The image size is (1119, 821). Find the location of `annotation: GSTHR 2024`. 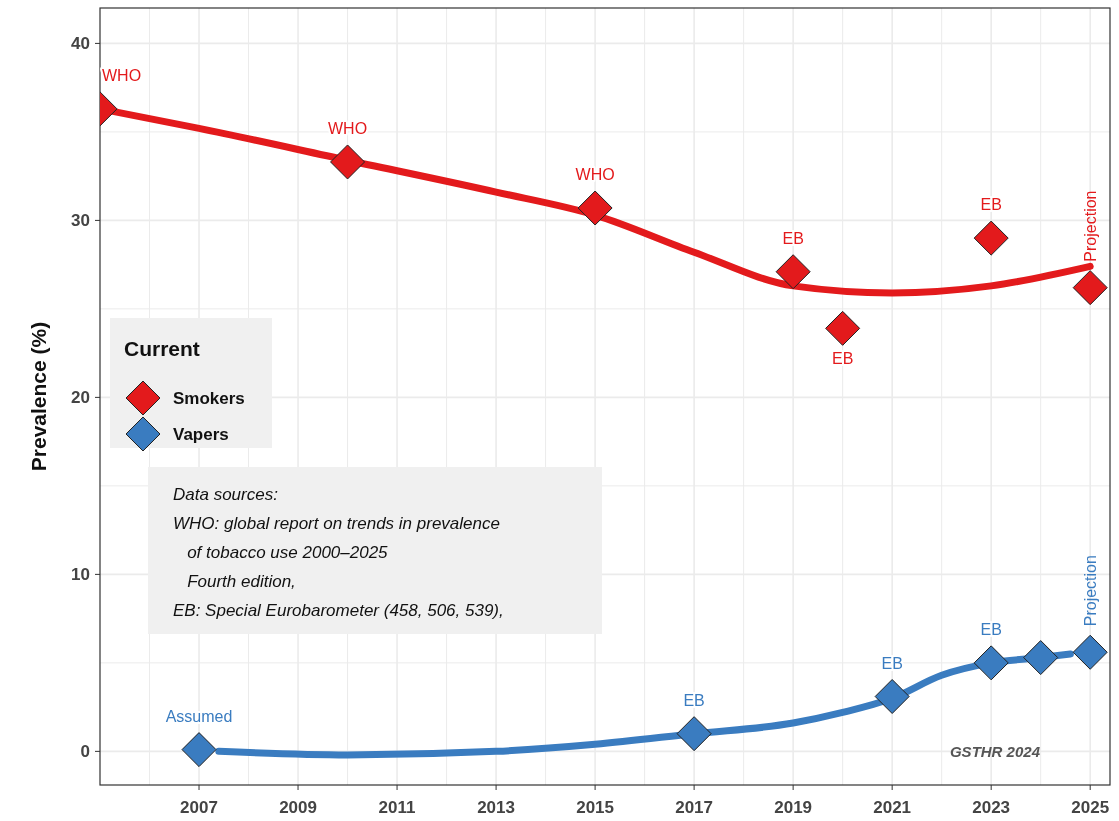

annotation: GSTHR 2024 is located at coordinates (995, 751).